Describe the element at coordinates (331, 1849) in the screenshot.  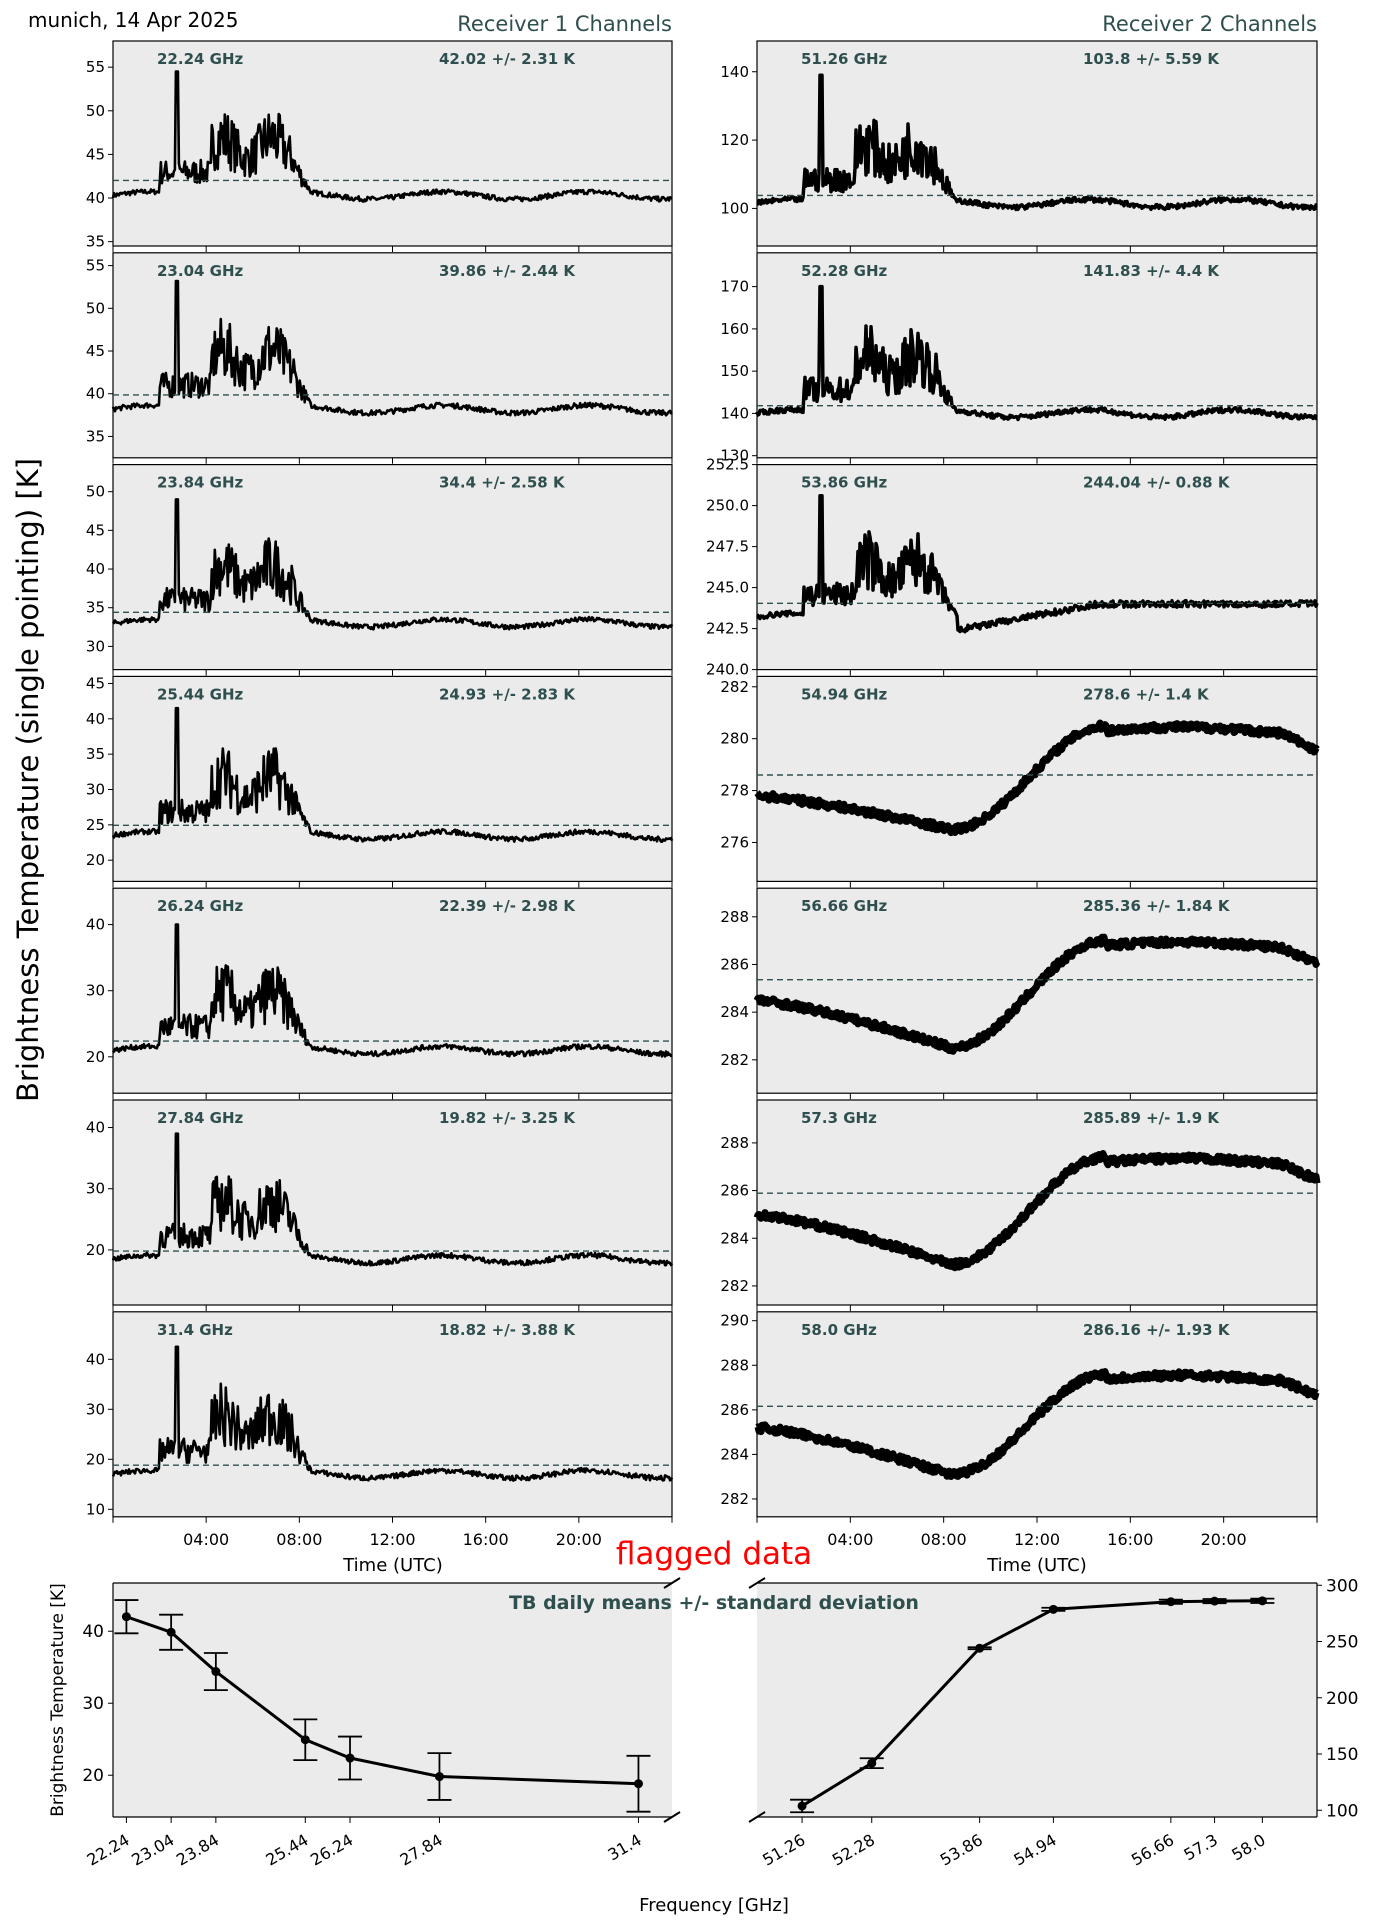
I see `summary-x-tick-label: 26.24` at that location.